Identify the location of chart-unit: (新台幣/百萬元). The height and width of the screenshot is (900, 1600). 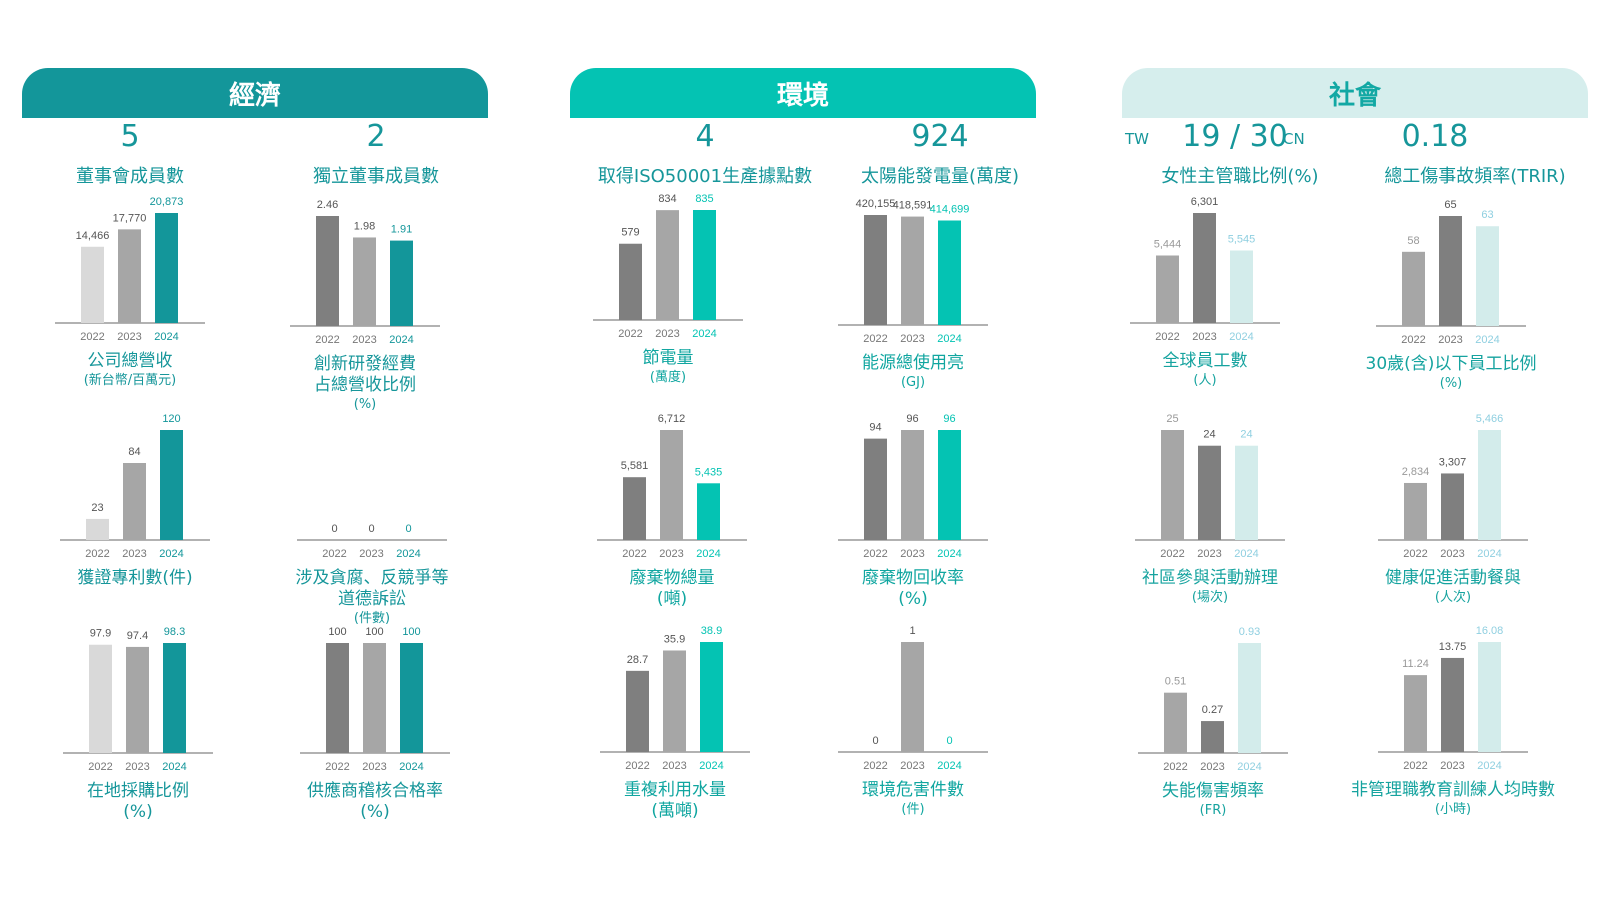
(130, 380).